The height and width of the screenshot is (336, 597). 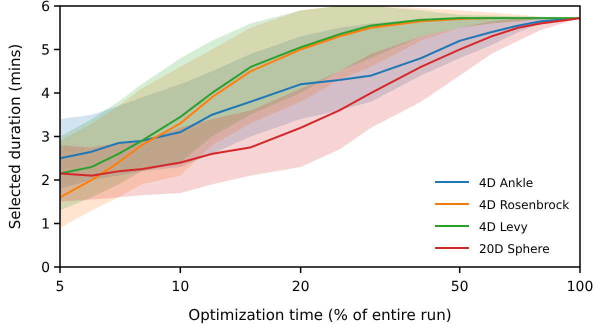 I want to click on y-tick-label: 4, so click(x=45, y=94).